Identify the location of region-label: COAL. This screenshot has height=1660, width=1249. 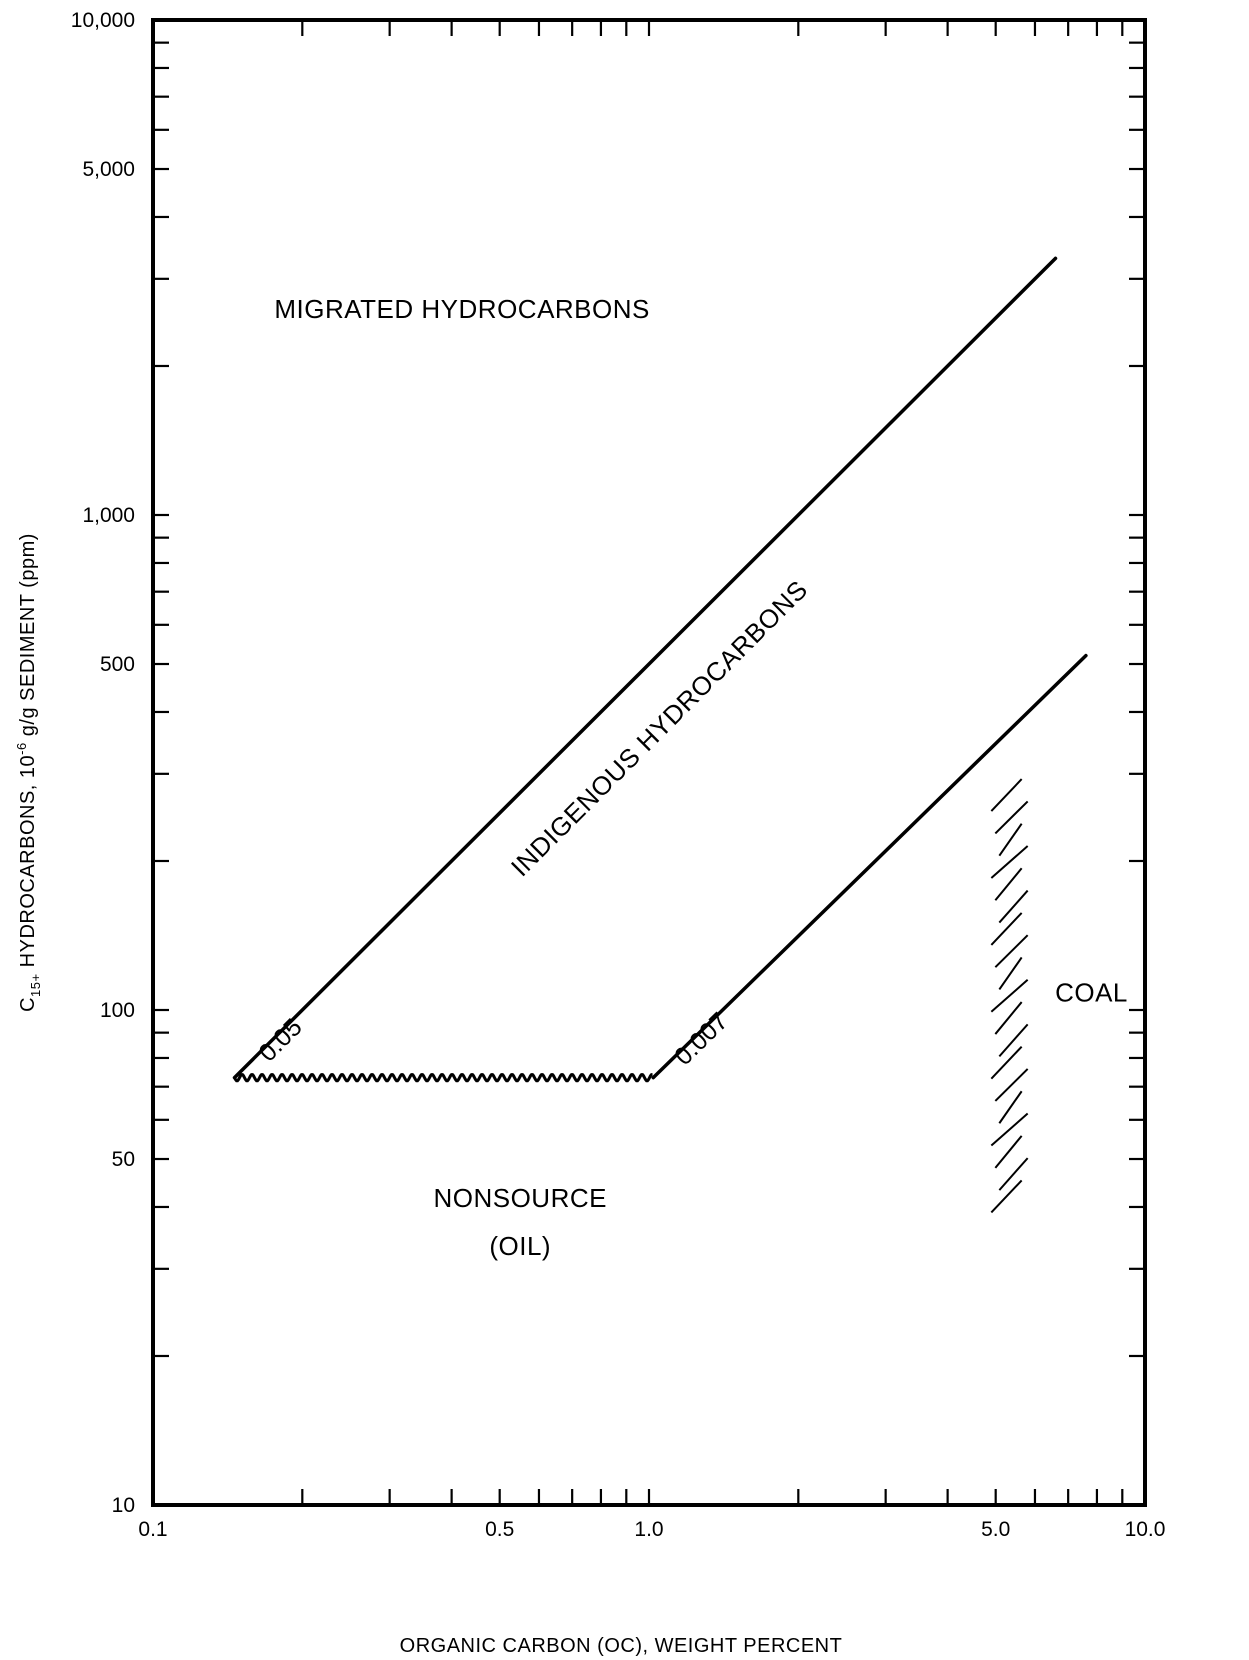
(1091, 993).